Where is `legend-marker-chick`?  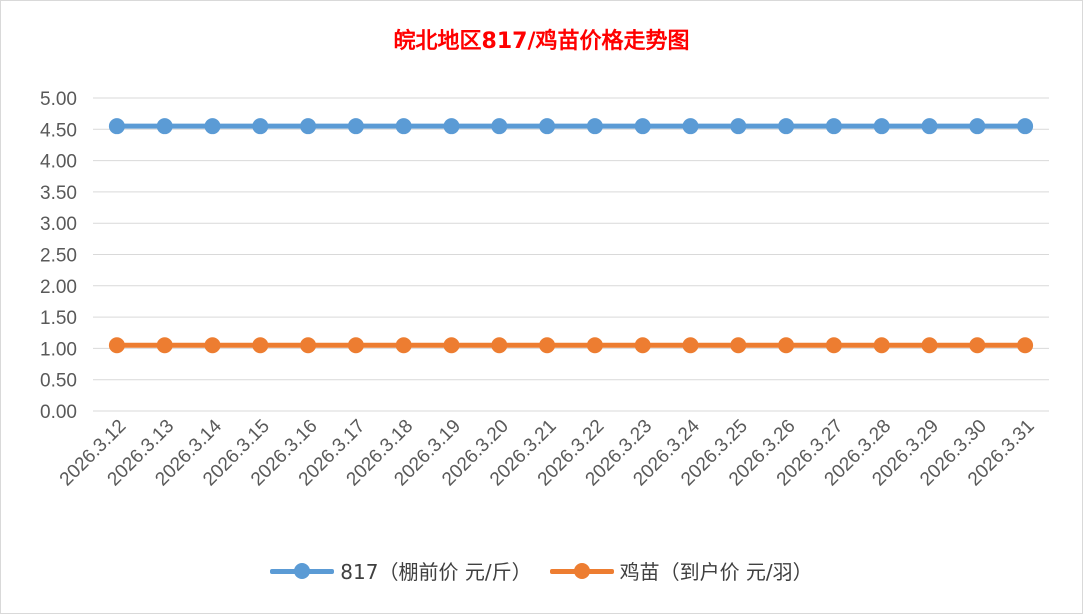 legend-marker-chick is located at coordinates (581, 571).